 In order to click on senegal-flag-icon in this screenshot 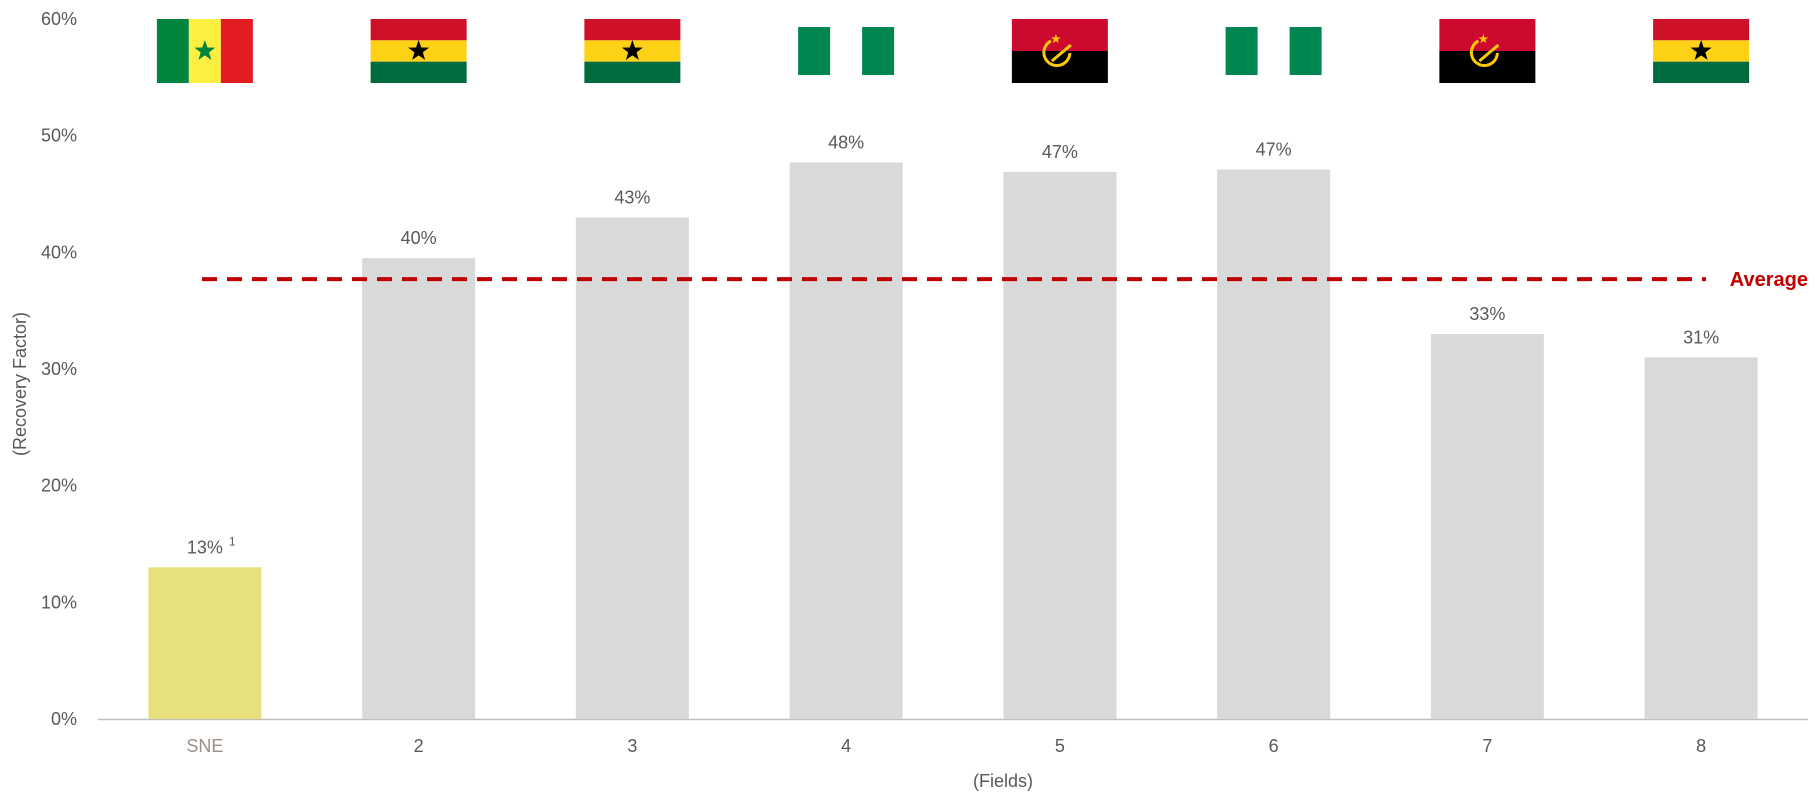, I will do `click(204, 51)`.